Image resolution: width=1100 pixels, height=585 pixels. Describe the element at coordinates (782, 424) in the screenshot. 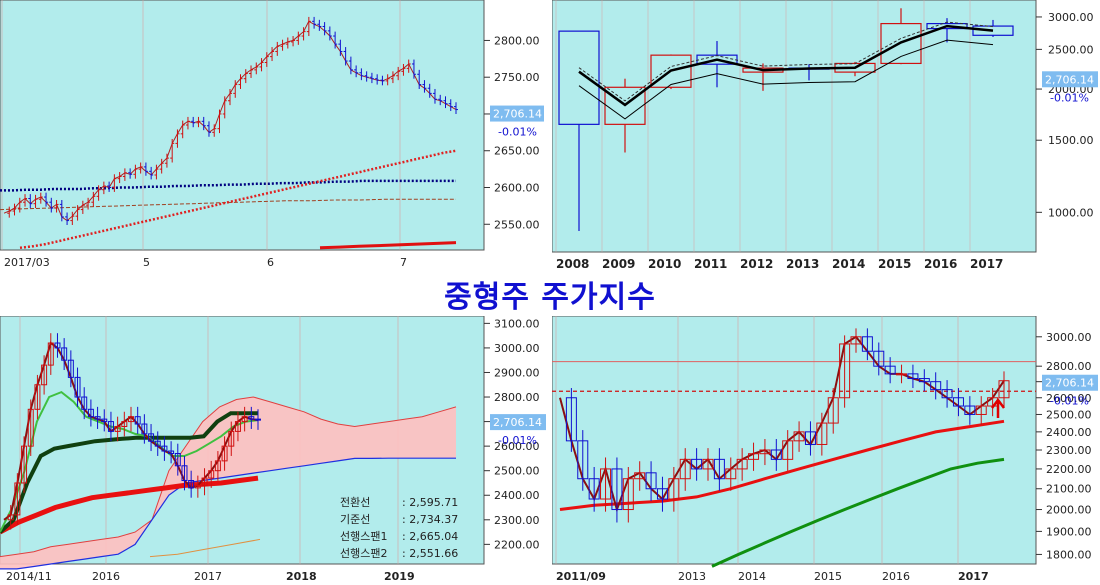

I see `price-line` at that location.